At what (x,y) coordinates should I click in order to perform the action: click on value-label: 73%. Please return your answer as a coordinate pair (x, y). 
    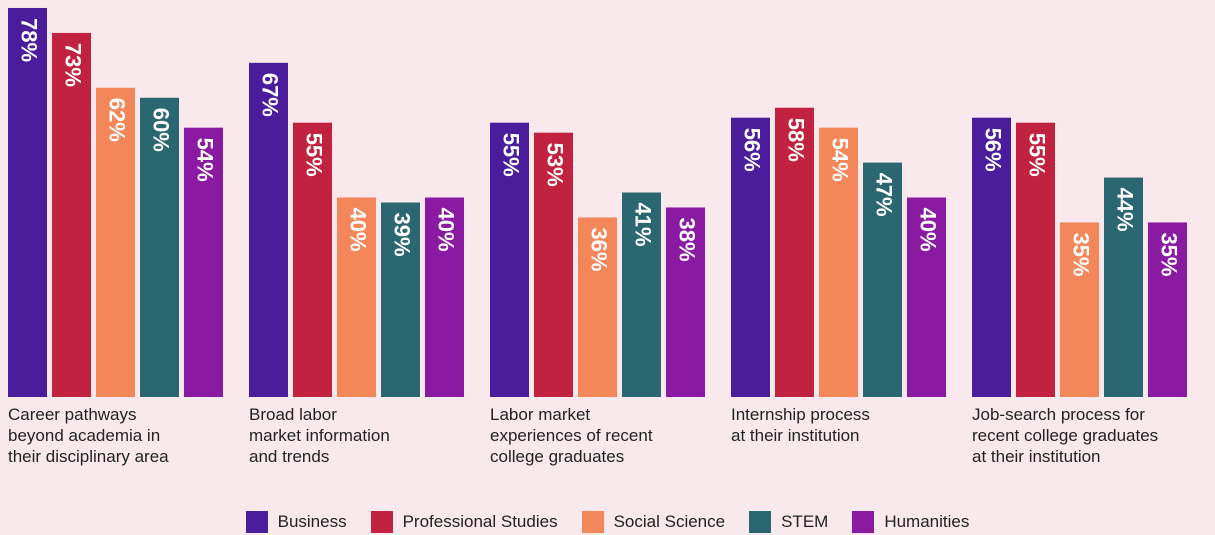
    Looking at the image, I should click on (73, 65).